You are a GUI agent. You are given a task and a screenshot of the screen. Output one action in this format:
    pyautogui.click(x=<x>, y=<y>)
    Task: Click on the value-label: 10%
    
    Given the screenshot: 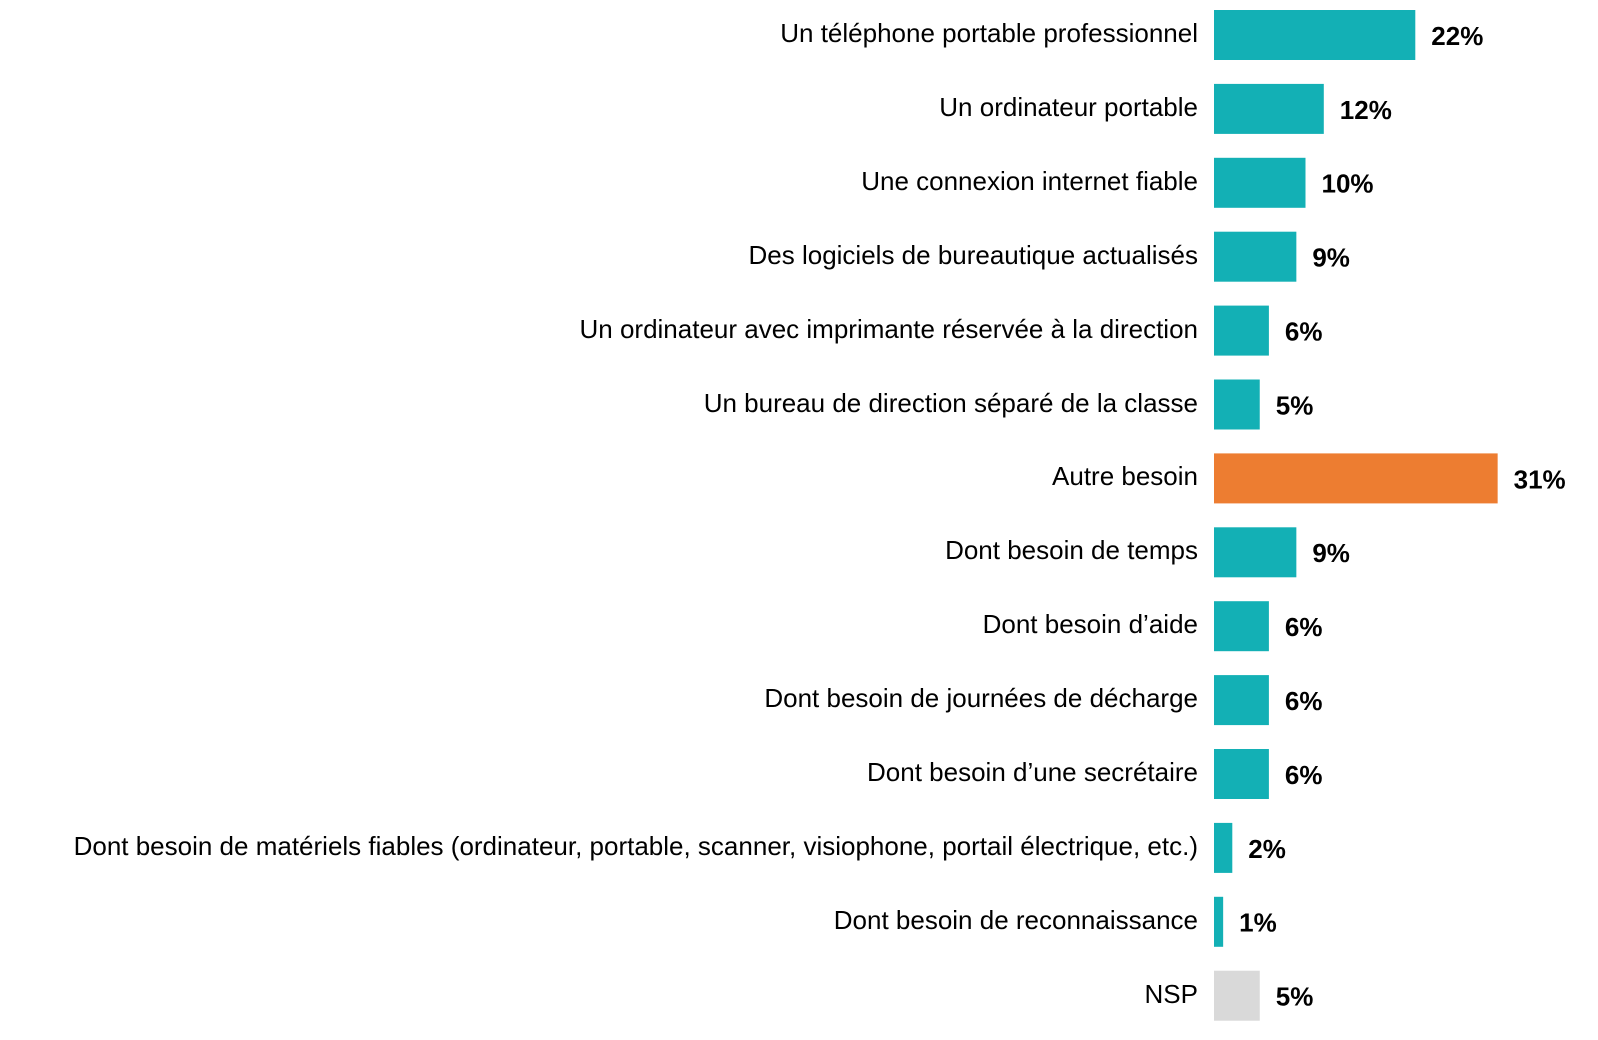 What is the action you would take?
    pyautogui.click(x=1348, y=184)
    